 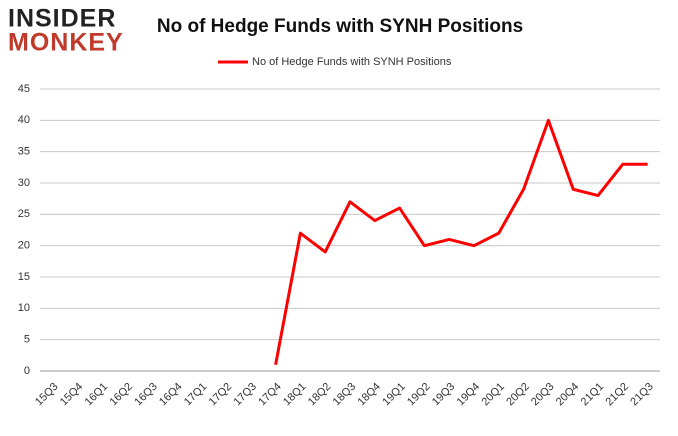 I want to click on y-tick-label: 40, so click(x=24, y=120).